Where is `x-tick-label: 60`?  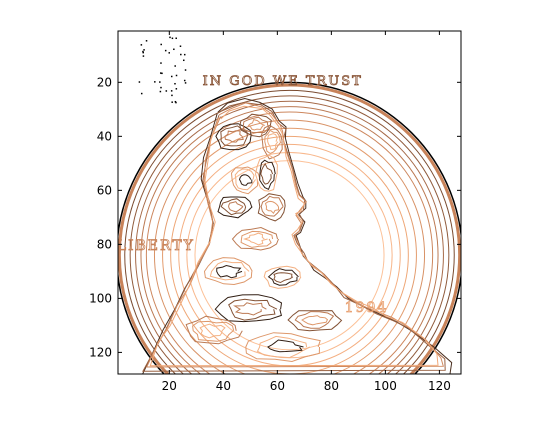
x-tick-label: 60 is located at coordinates (277, 386).